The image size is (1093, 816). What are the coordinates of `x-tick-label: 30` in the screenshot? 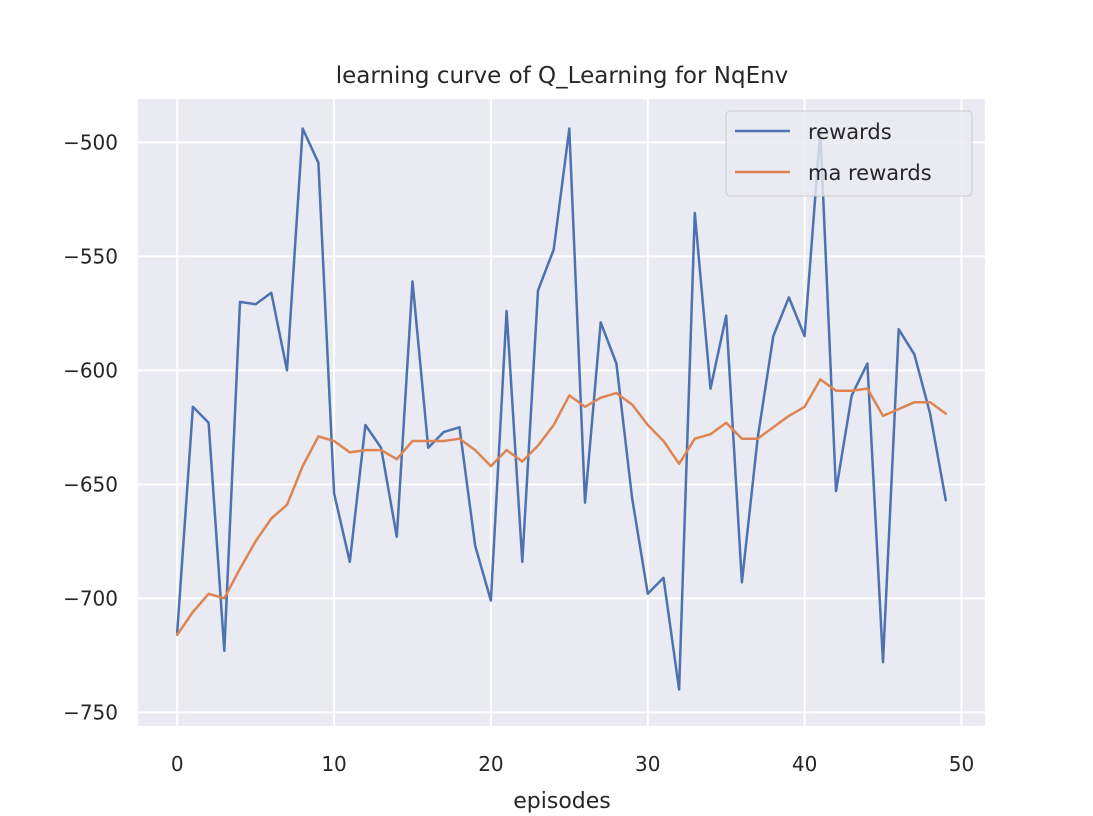 It's located at (647, 764).